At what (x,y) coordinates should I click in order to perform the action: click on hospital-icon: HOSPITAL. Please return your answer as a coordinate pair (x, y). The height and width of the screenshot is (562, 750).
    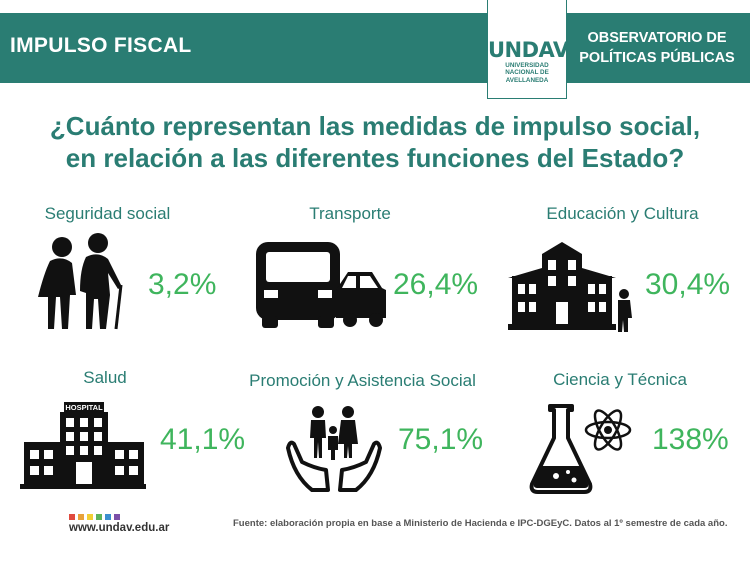
    Looking at the image, I should click on (83, 445).